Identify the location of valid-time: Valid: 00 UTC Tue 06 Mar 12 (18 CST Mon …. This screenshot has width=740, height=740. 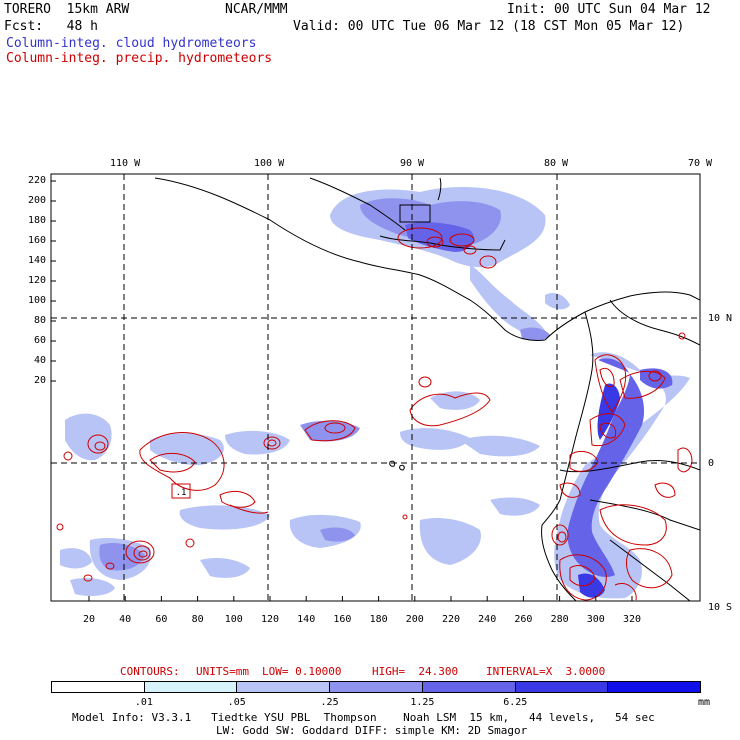
(489, 26).